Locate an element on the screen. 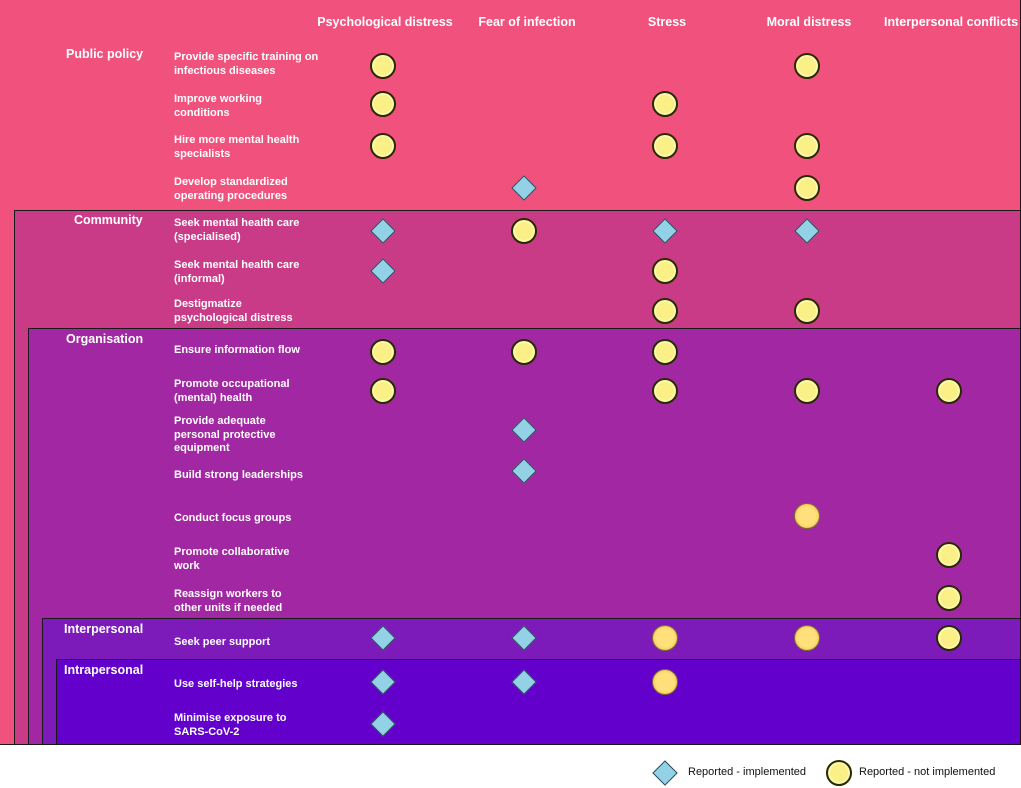 The width and height of the screenshot is (1021, 788). level-label-interpersonal: Interpersonal is located at coordinates (104, 629).